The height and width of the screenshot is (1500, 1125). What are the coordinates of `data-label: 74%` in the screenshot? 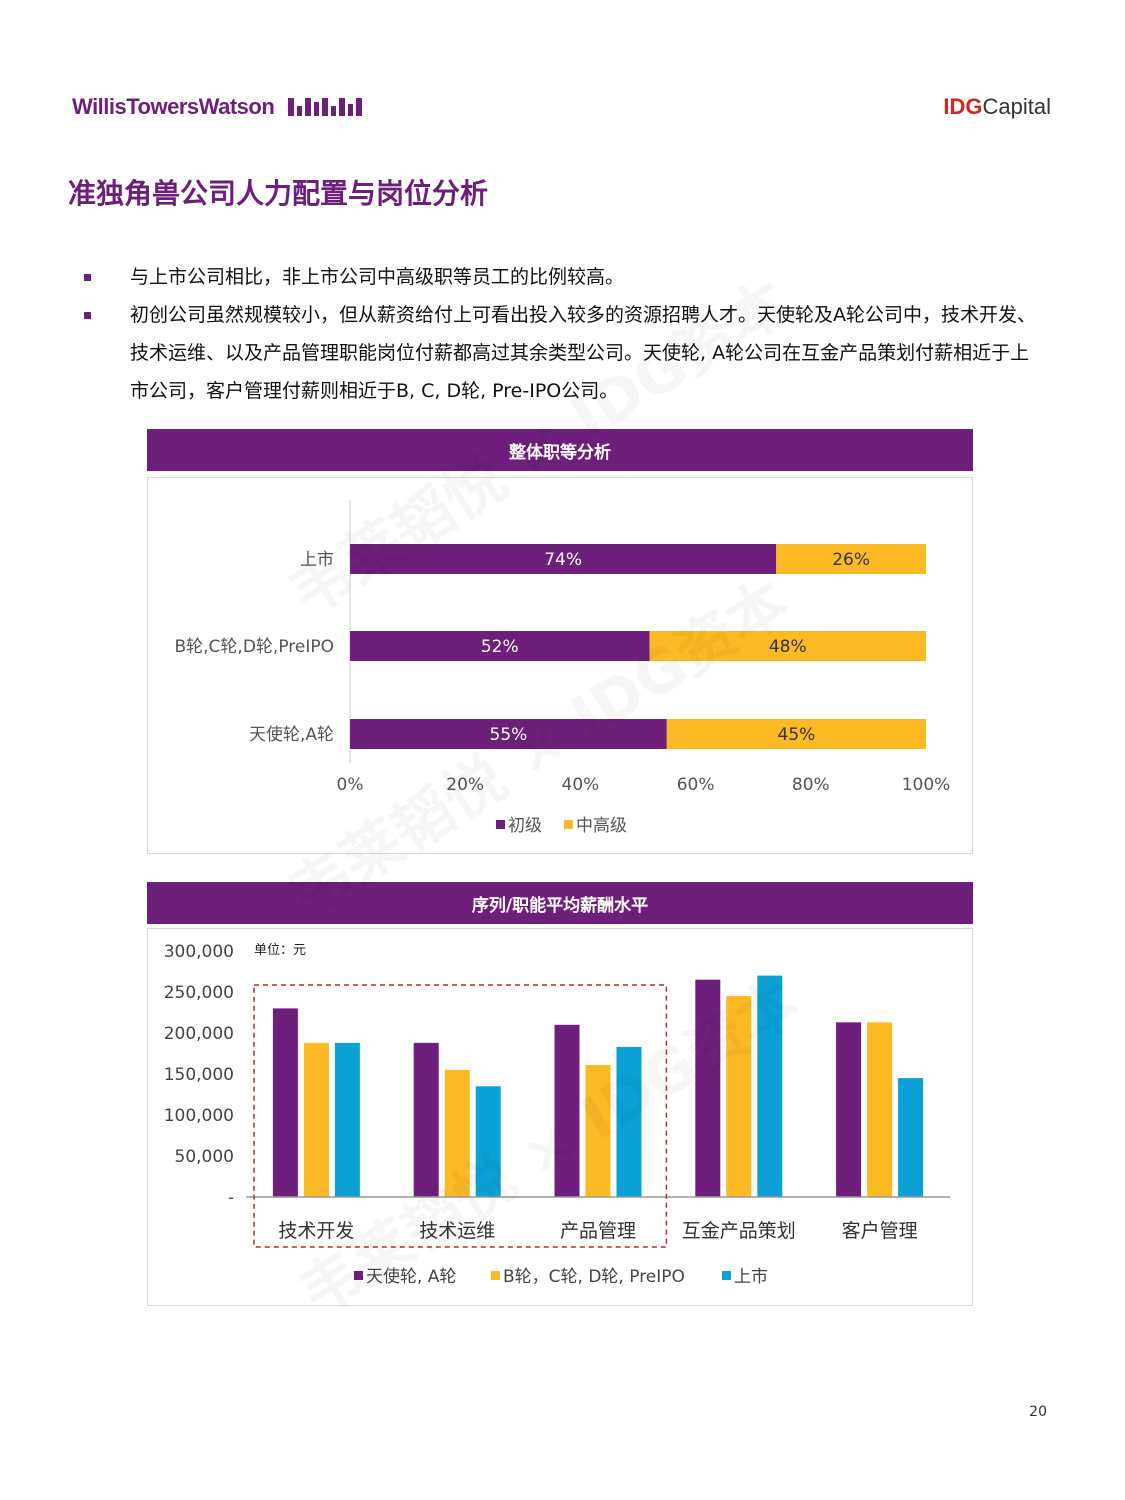 It's located at (563, 560).